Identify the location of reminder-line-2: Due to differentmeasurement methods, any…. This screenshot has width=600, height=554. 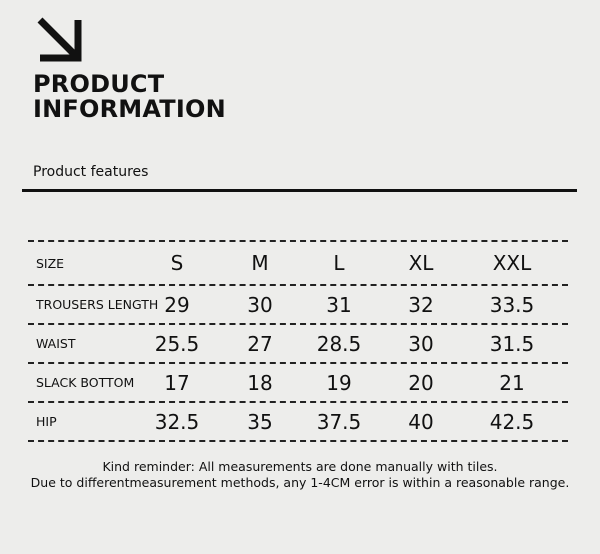
(300, 482).